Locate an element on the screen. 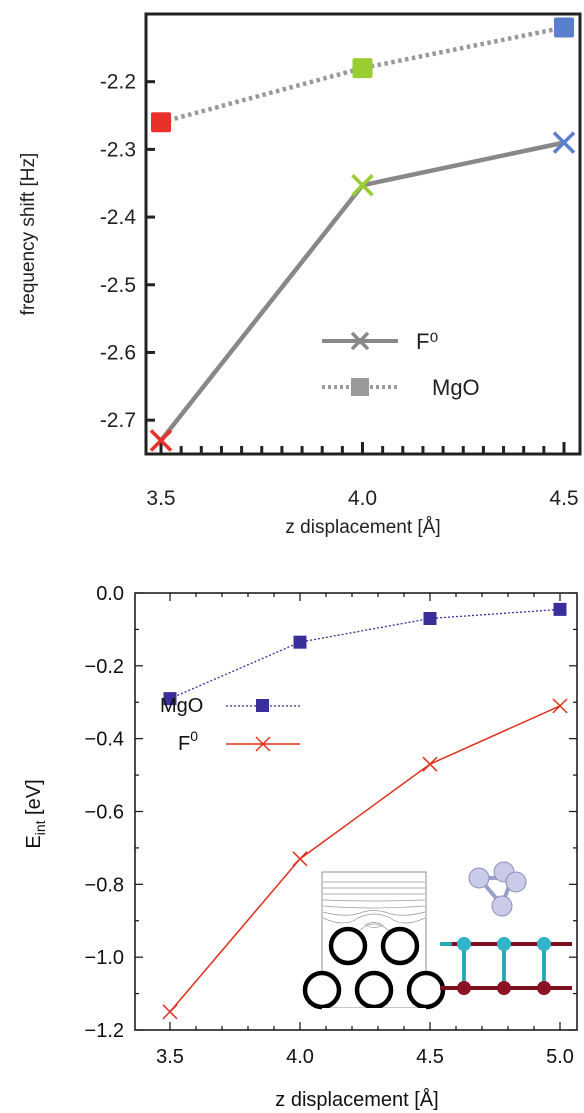  bottom-y-axis-label: Eint [eV] is located at coordinates (35, 813).